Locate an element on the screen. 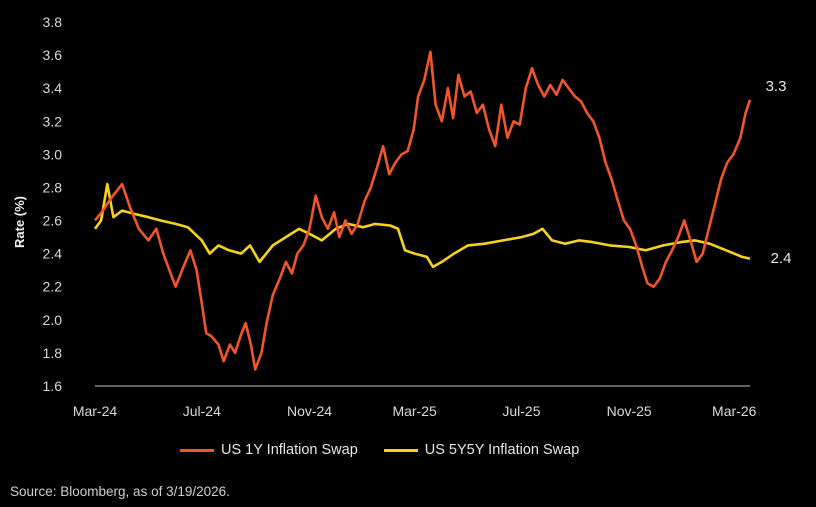 This screenshot has height=507, width=816. end-labels: 3.3 2.4 is located at coordinates (779, 172).